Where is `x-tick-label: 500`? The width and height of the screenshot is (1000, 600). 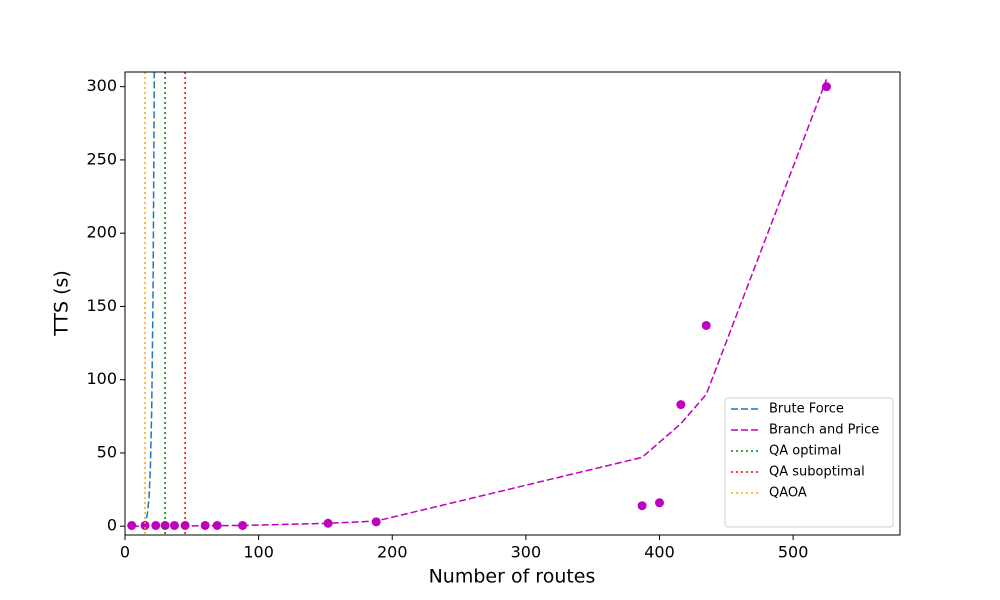
x-tick-label: 500 is located at coordinates (793, 552).